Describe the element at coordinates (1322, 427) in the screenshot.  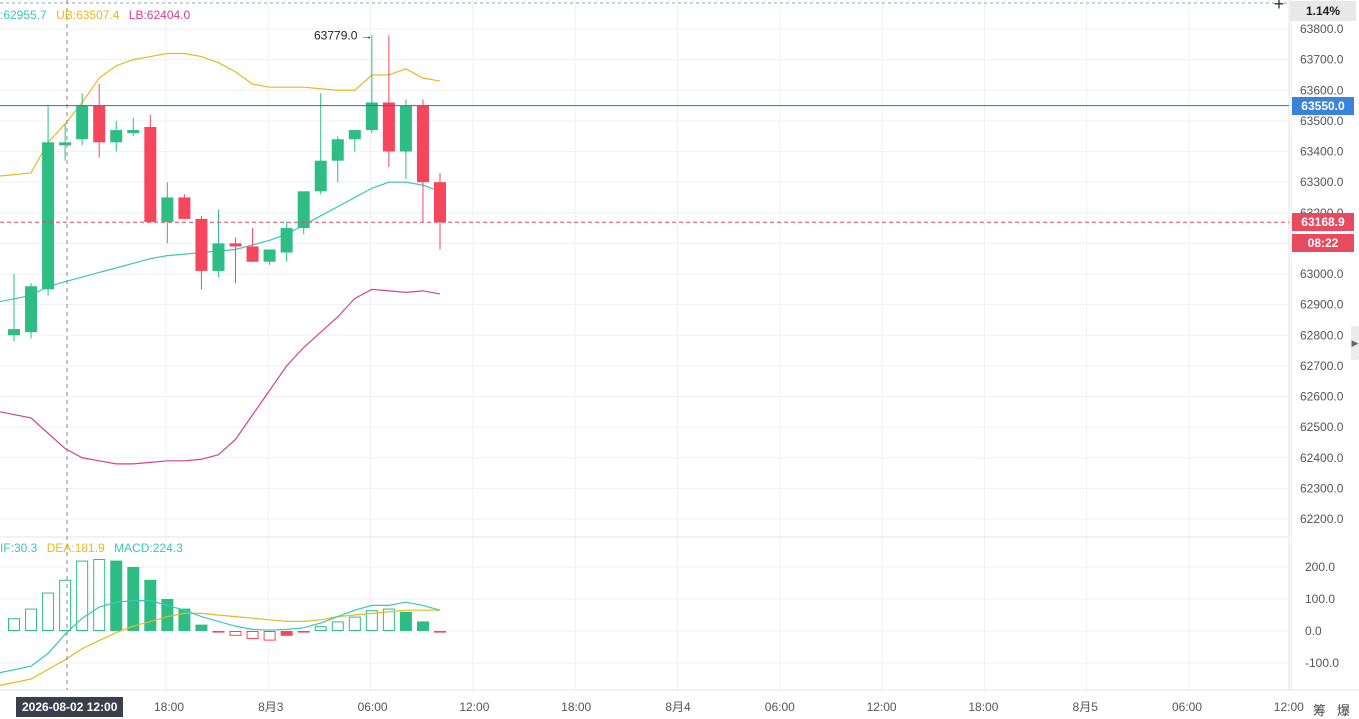
I see `price-tick-label: 62500.0` at that location.